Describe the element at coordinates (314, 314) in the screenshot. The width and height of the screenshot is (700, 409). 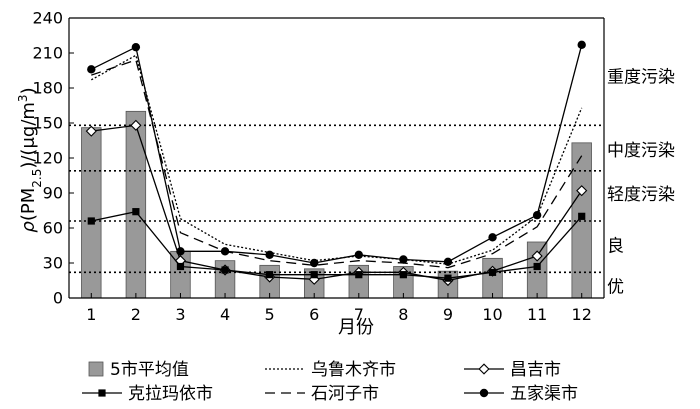
I see `x-tick-label: 6` at that location.